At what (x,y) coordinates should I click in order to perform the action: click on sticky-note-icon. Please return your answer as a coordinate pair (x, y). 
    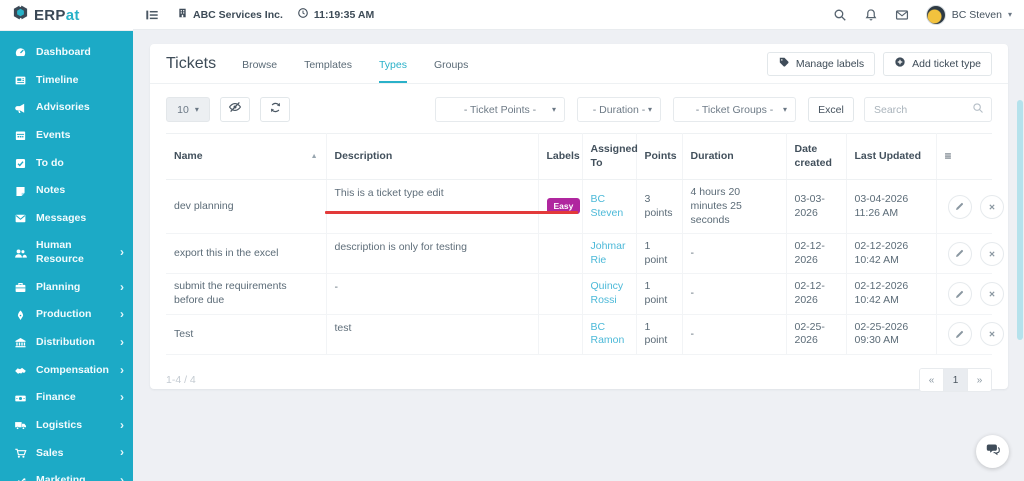
    Looking at the image, I should click on (20, 191).